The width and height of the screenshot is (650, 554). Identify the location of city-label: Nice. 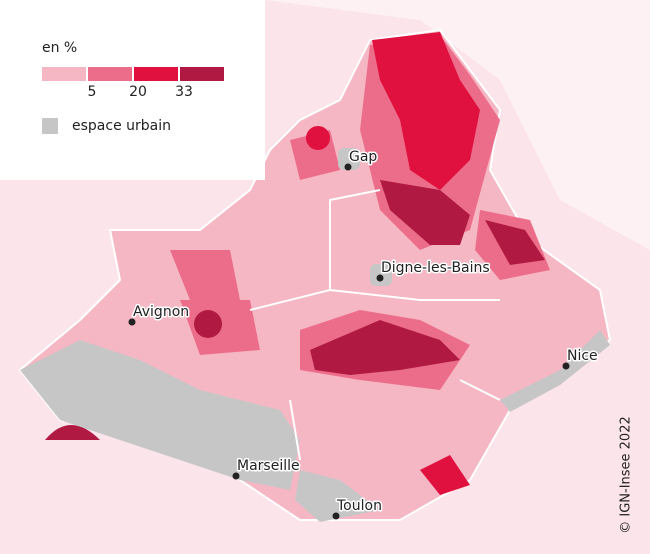
(582, 356).